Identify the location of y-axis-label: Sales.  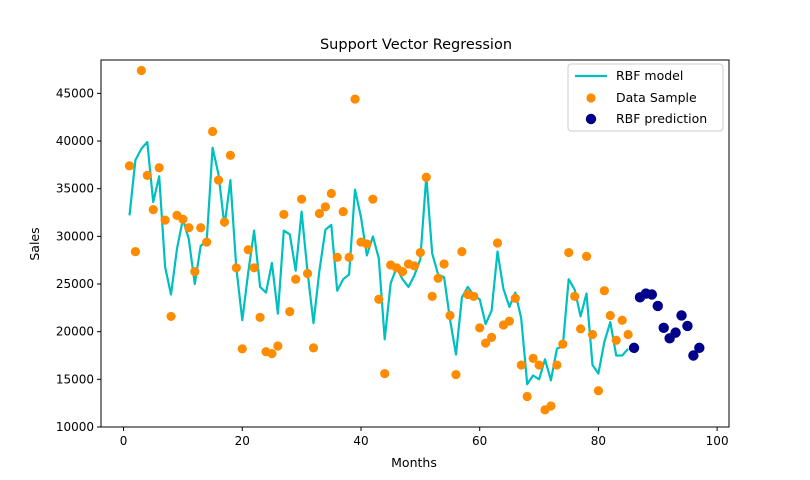
(34, 243).